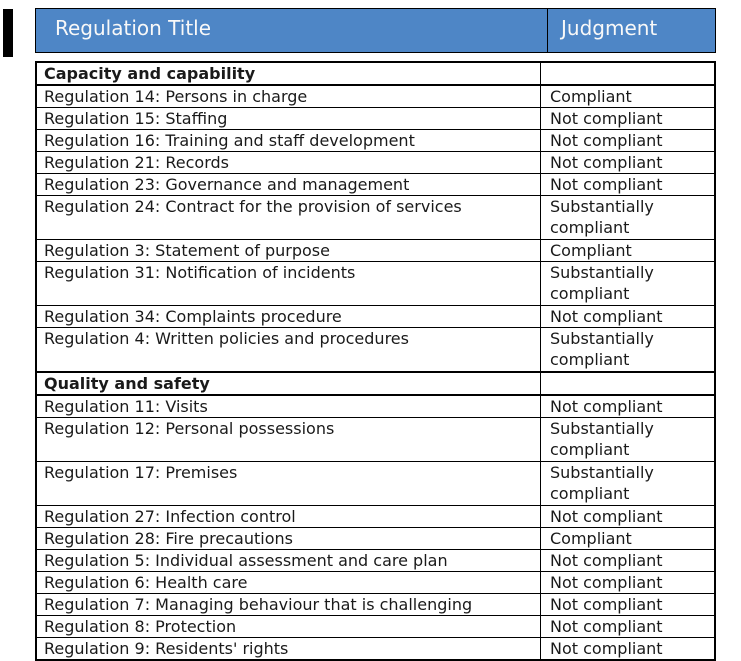 The width and height of the screenshot is (741, 661). Describe the element at coordinates (288, 516) in the screenshot. I see `regulation-title-cell: Regulation 27: Infection control` at that location.